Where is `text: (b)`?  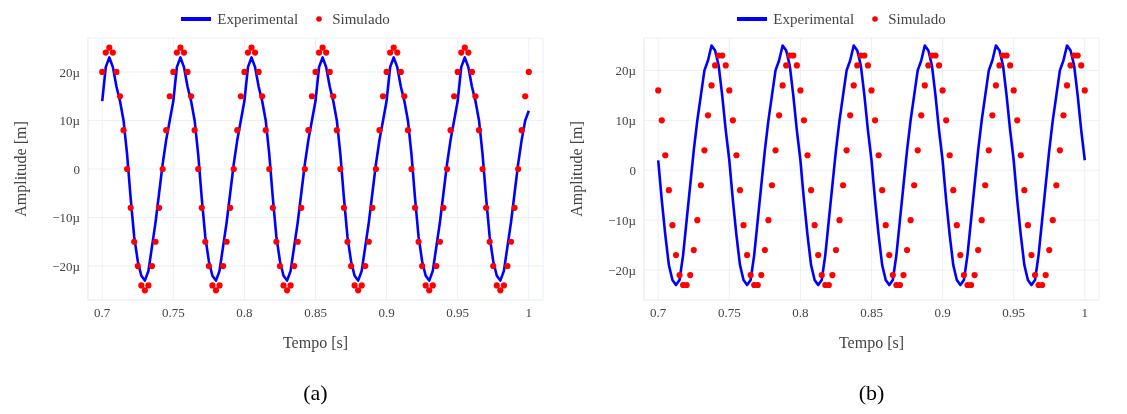
text: (b) is located at coordinates (871, 393).